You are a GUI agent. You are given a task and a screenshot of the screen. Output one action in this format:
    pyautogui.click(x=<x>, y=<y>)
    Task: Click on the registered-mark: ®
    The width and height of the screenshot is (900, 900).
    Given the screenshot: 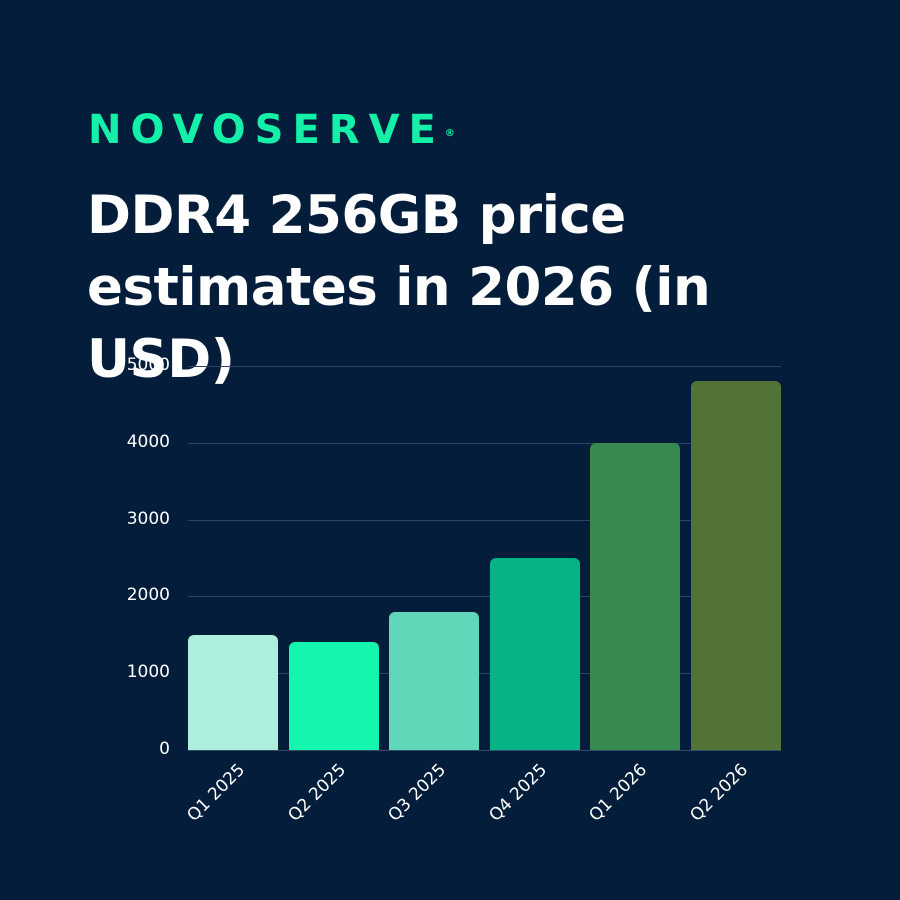 What is the action you would take?
    pyautogui.click(x=449, y=133)
    